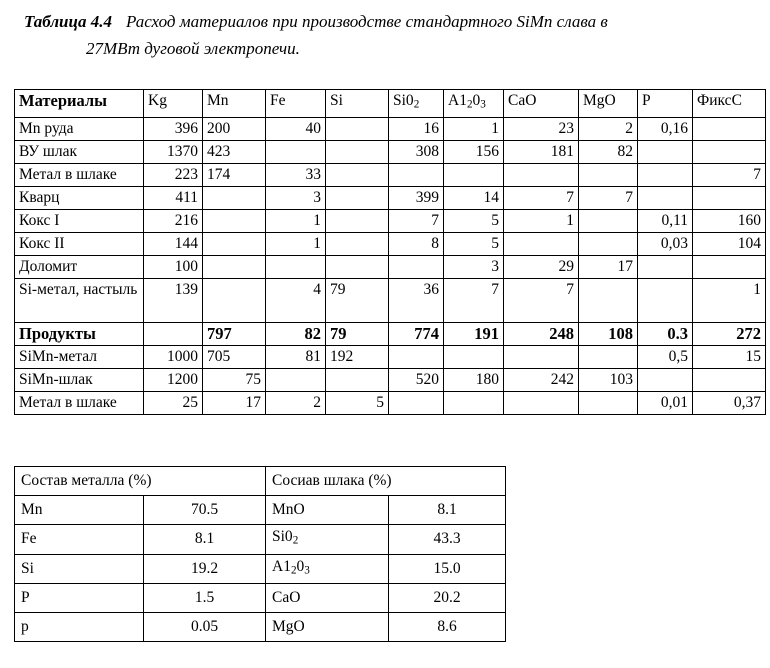 The height and width of the screenshot is (668, 770). What do you see at coordinates (665, 220) in the screenshot?
I see `data-cell: 0,11` at bounding box center [665, 220].